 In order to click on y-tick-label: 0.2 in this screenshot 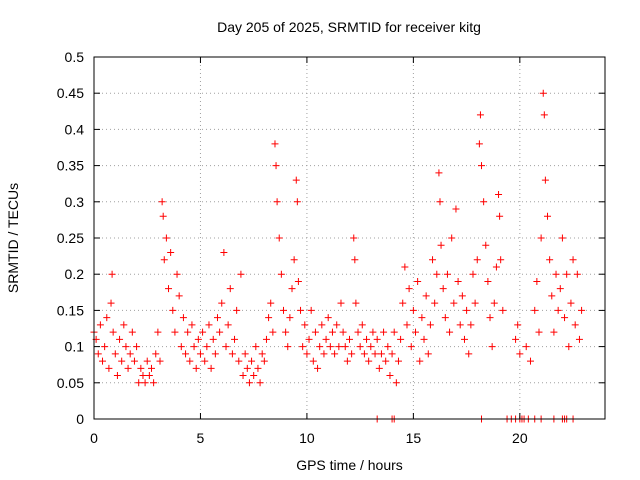, I will do `click(75, 274)`.